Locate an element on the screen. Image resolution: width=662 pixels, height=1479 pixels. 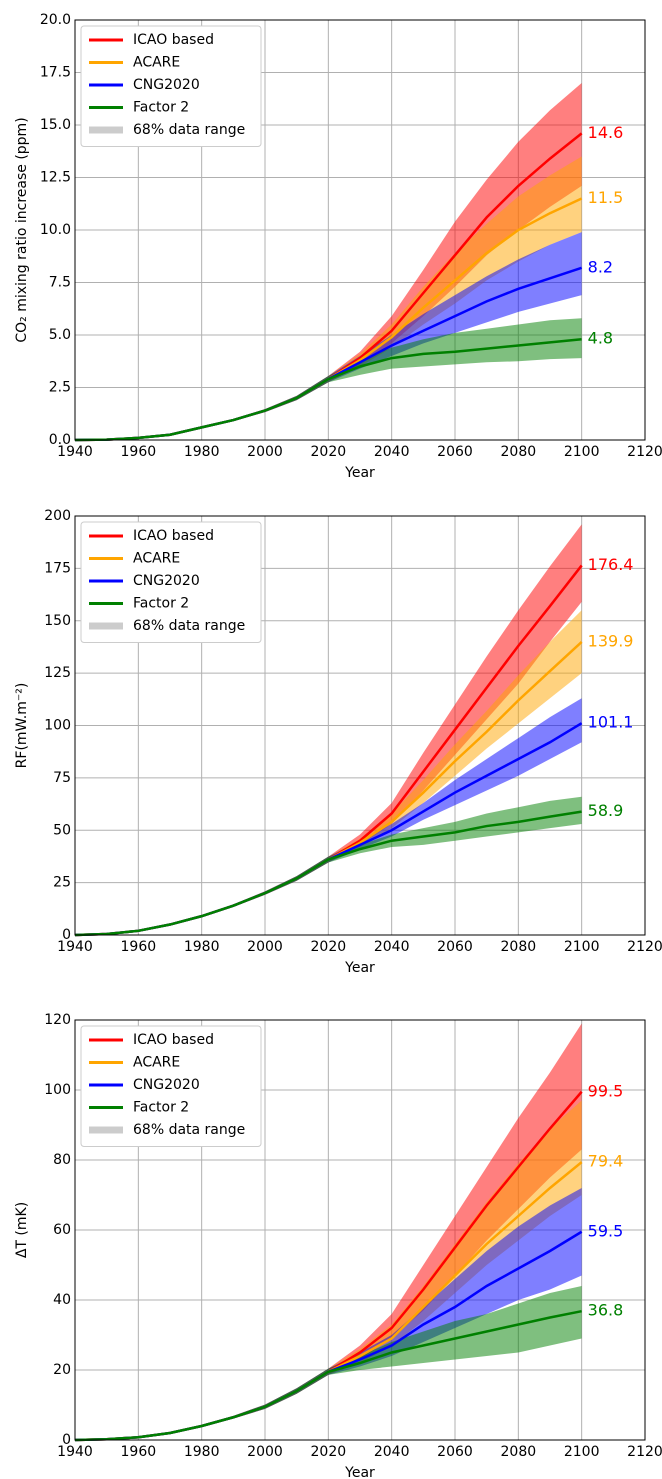
y-tick-label: 0.0 is located at coordinates (60, 440).